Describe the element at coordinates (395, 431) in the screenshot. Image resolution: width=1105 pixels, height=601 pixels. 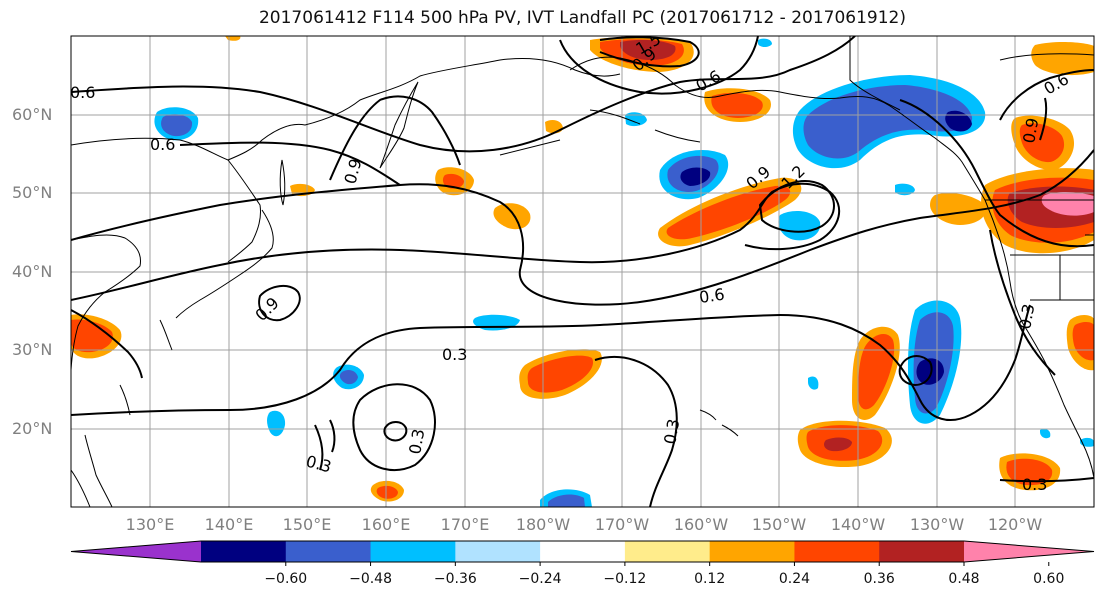
I see `contour-03-small` at that location.